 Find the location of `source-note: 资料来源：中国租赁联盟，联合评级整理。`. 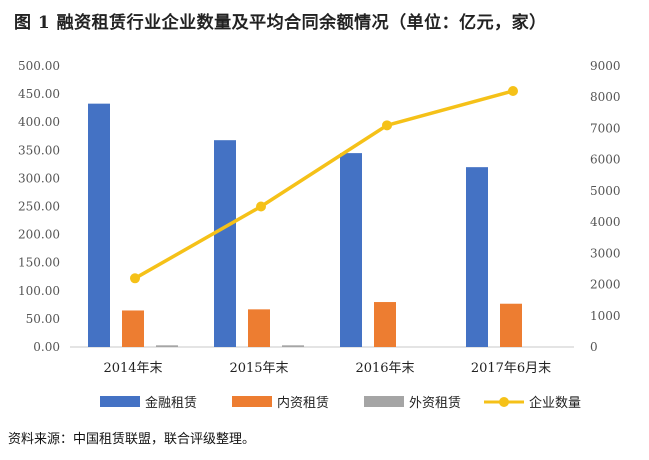

source-note: 资料来源：中国租赁联盟，联合评级整理。 is located at coordinates (132, 439).